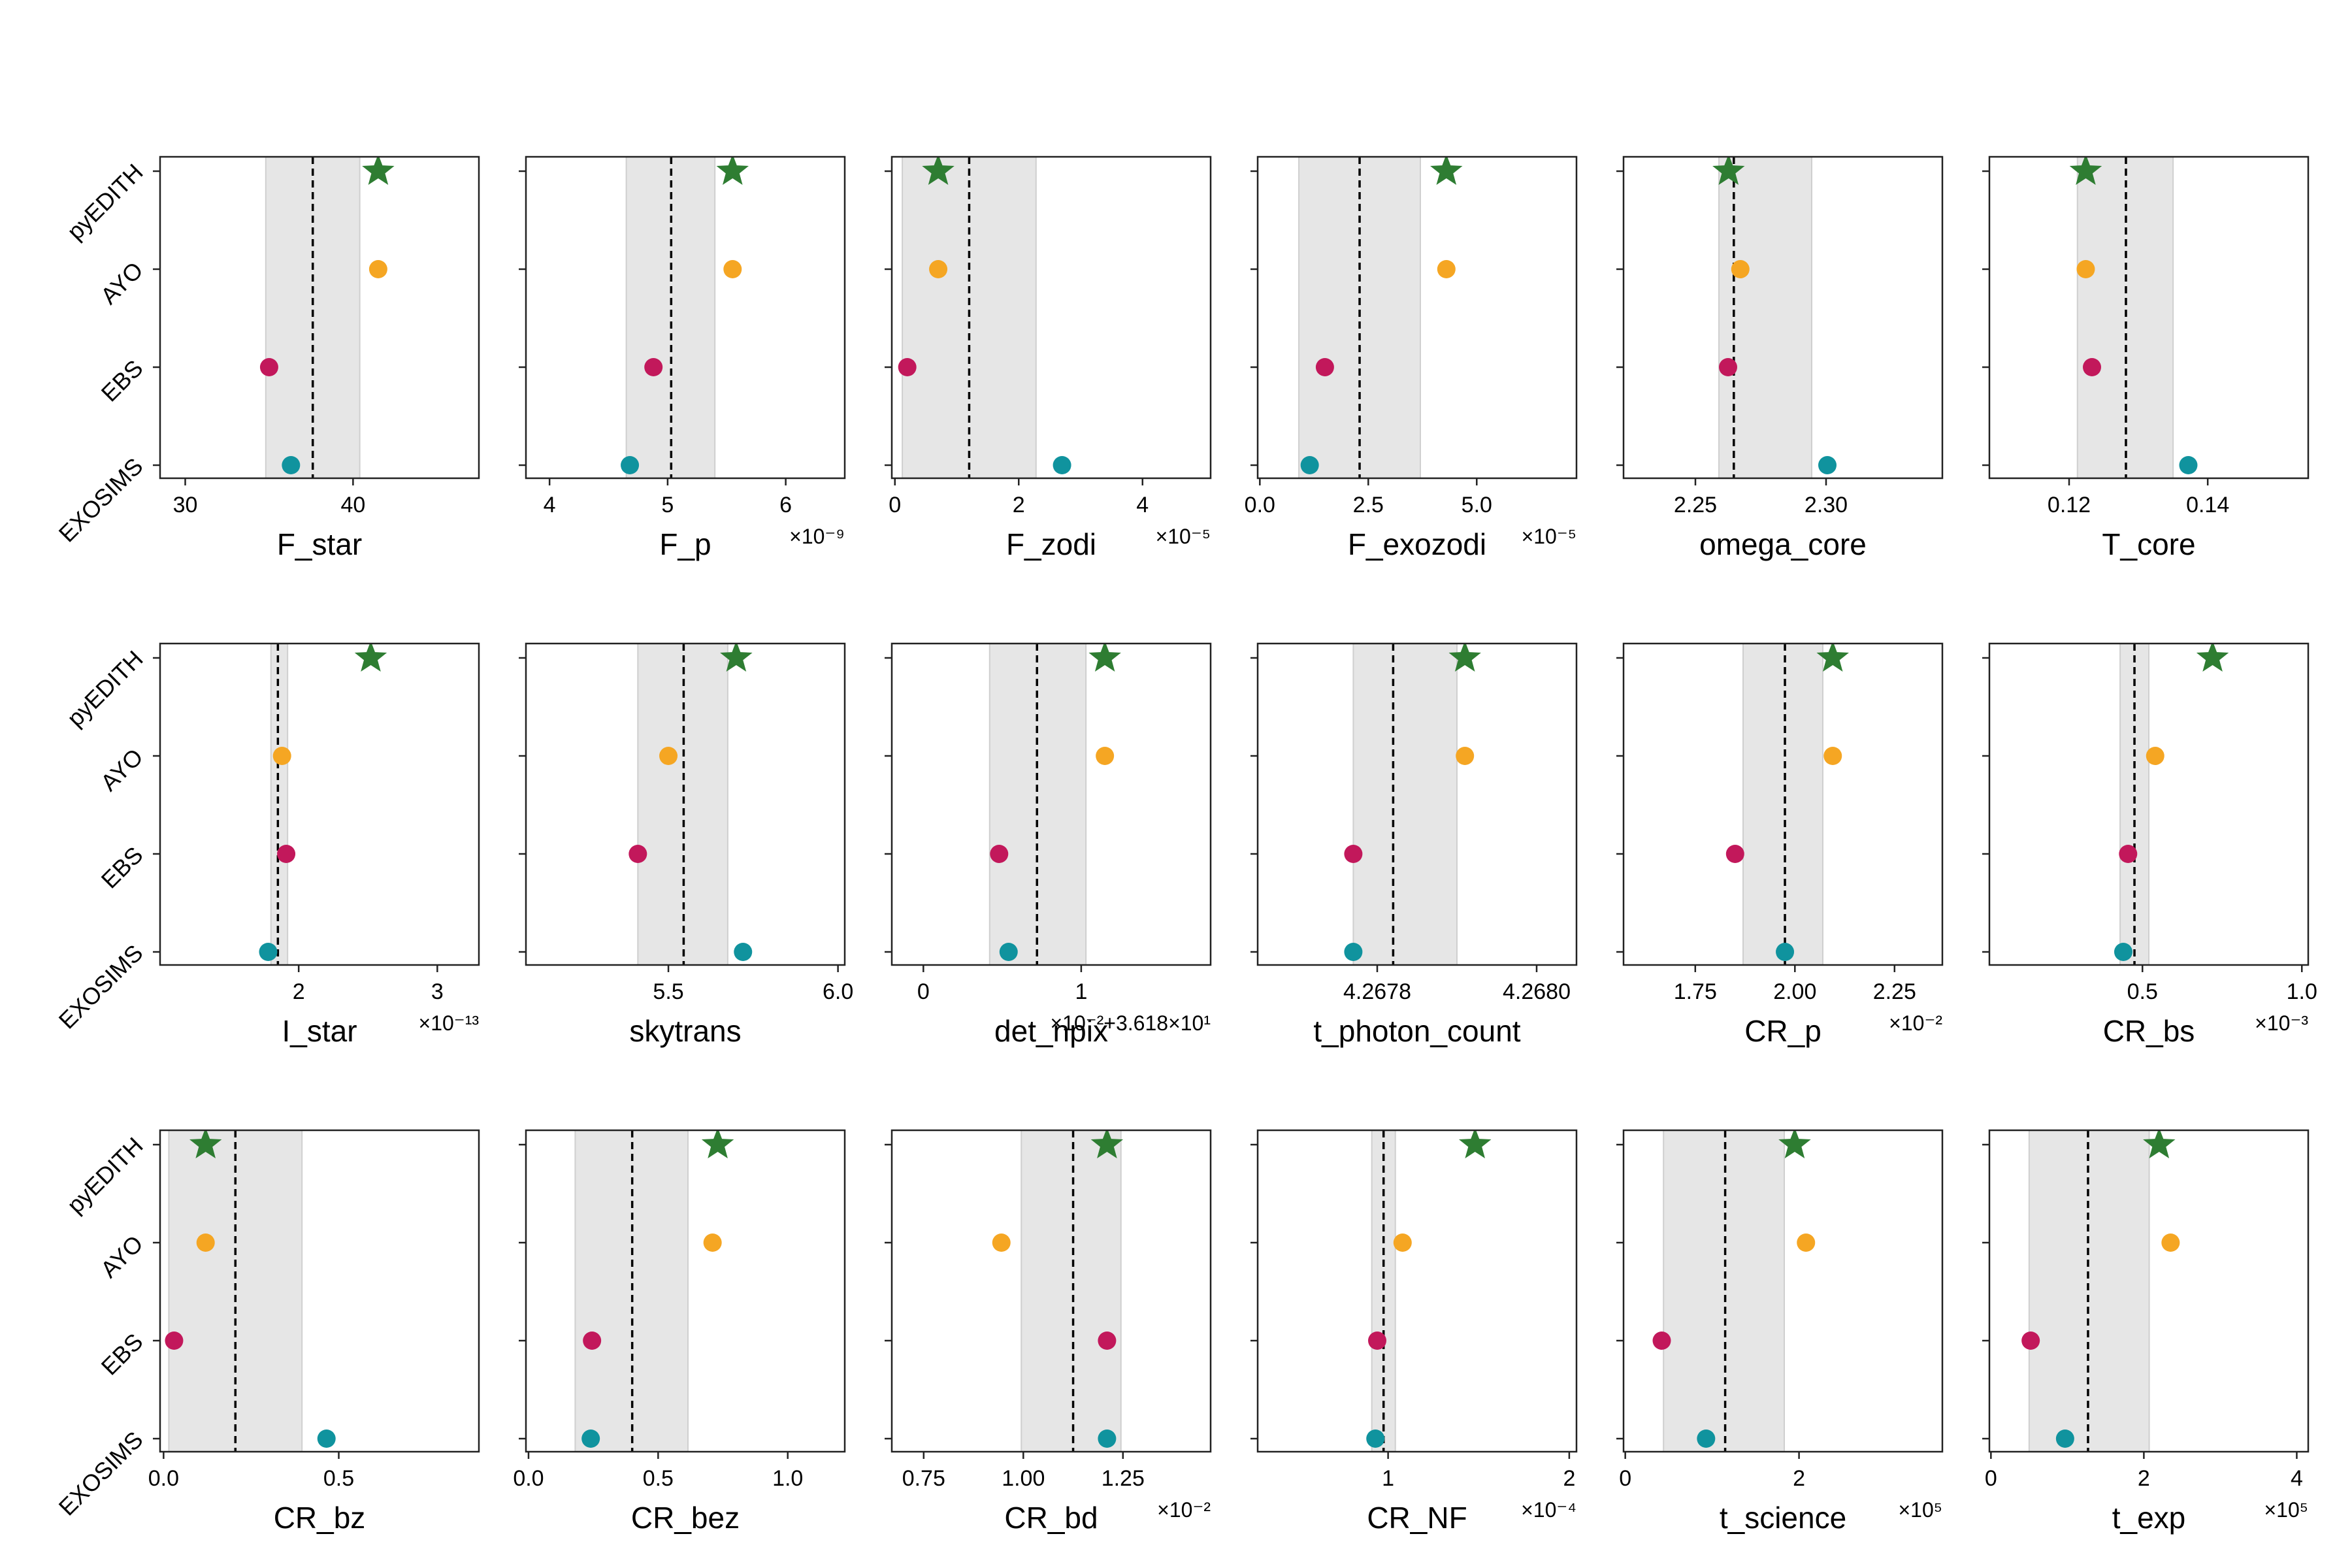  What do you see at coordinates (1416, 1031) in the screenshot?
I see `x-axis-label: t_photon_count` at bounding box center [1416, 1031].